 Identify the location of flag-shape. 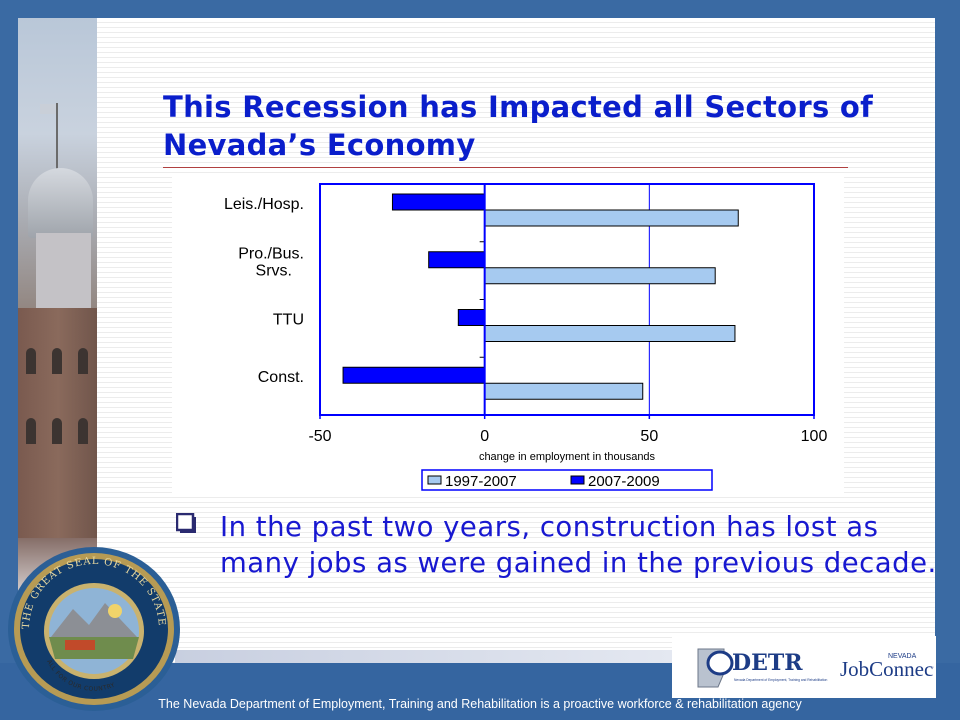
(48, 109).